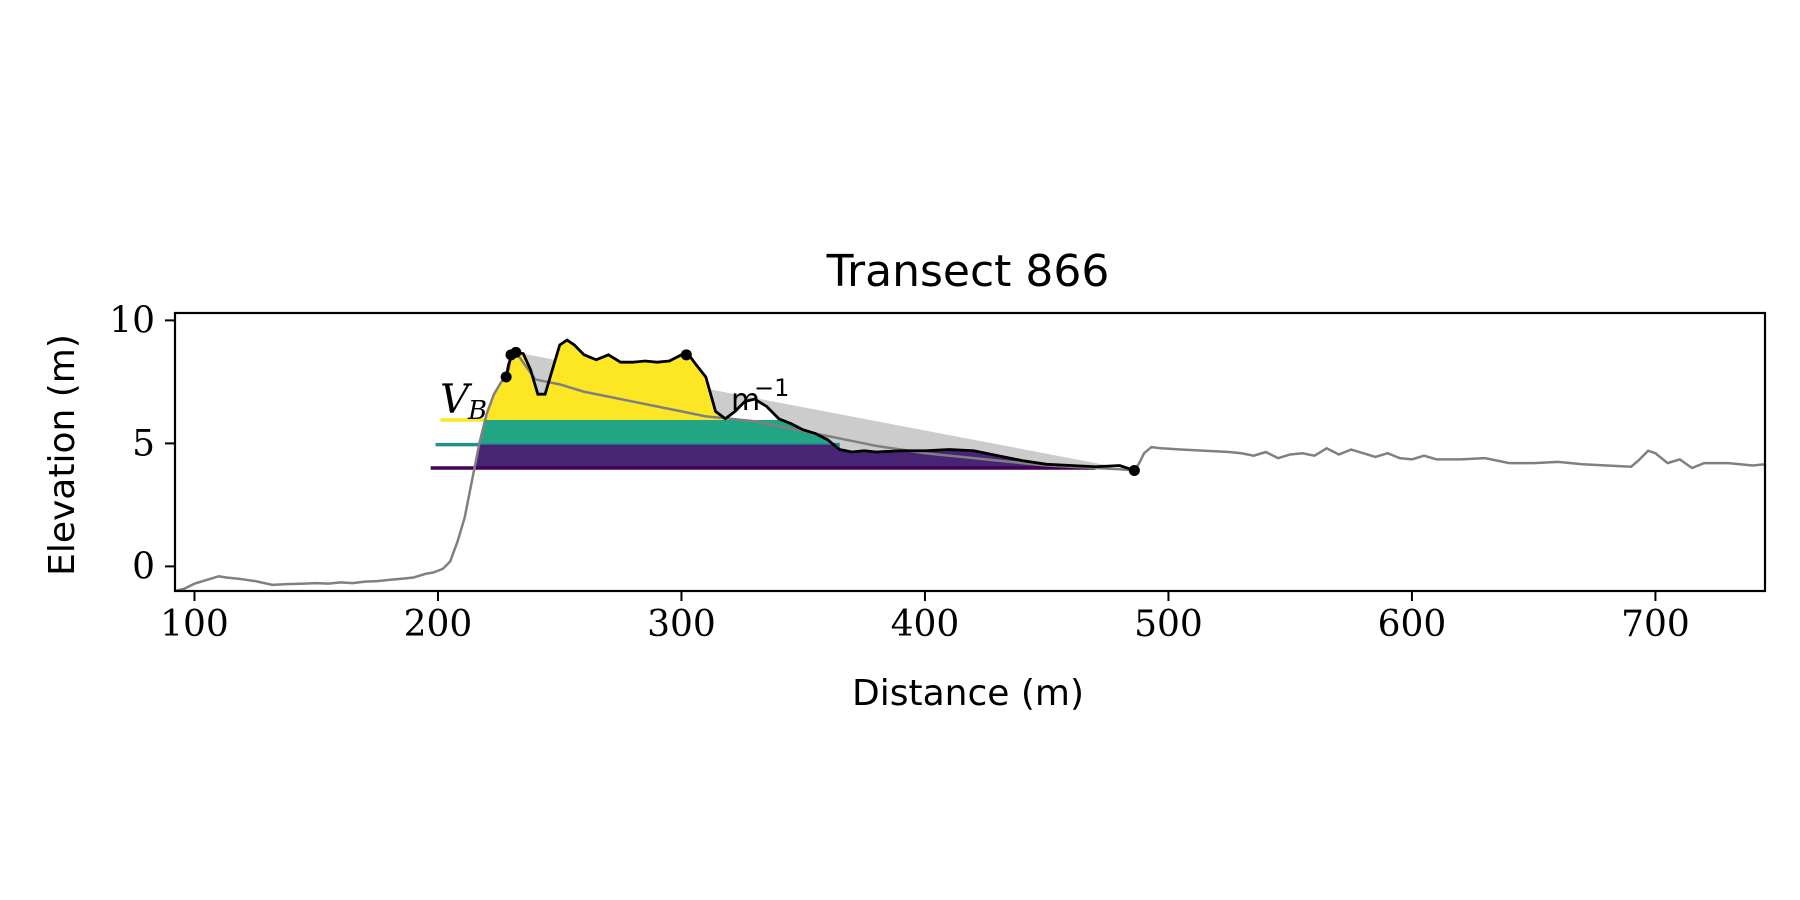 Image resolution: width=1800 pixels, height=900 pixels. I want to click on x-tick-label: 600, so click(1412, 624).